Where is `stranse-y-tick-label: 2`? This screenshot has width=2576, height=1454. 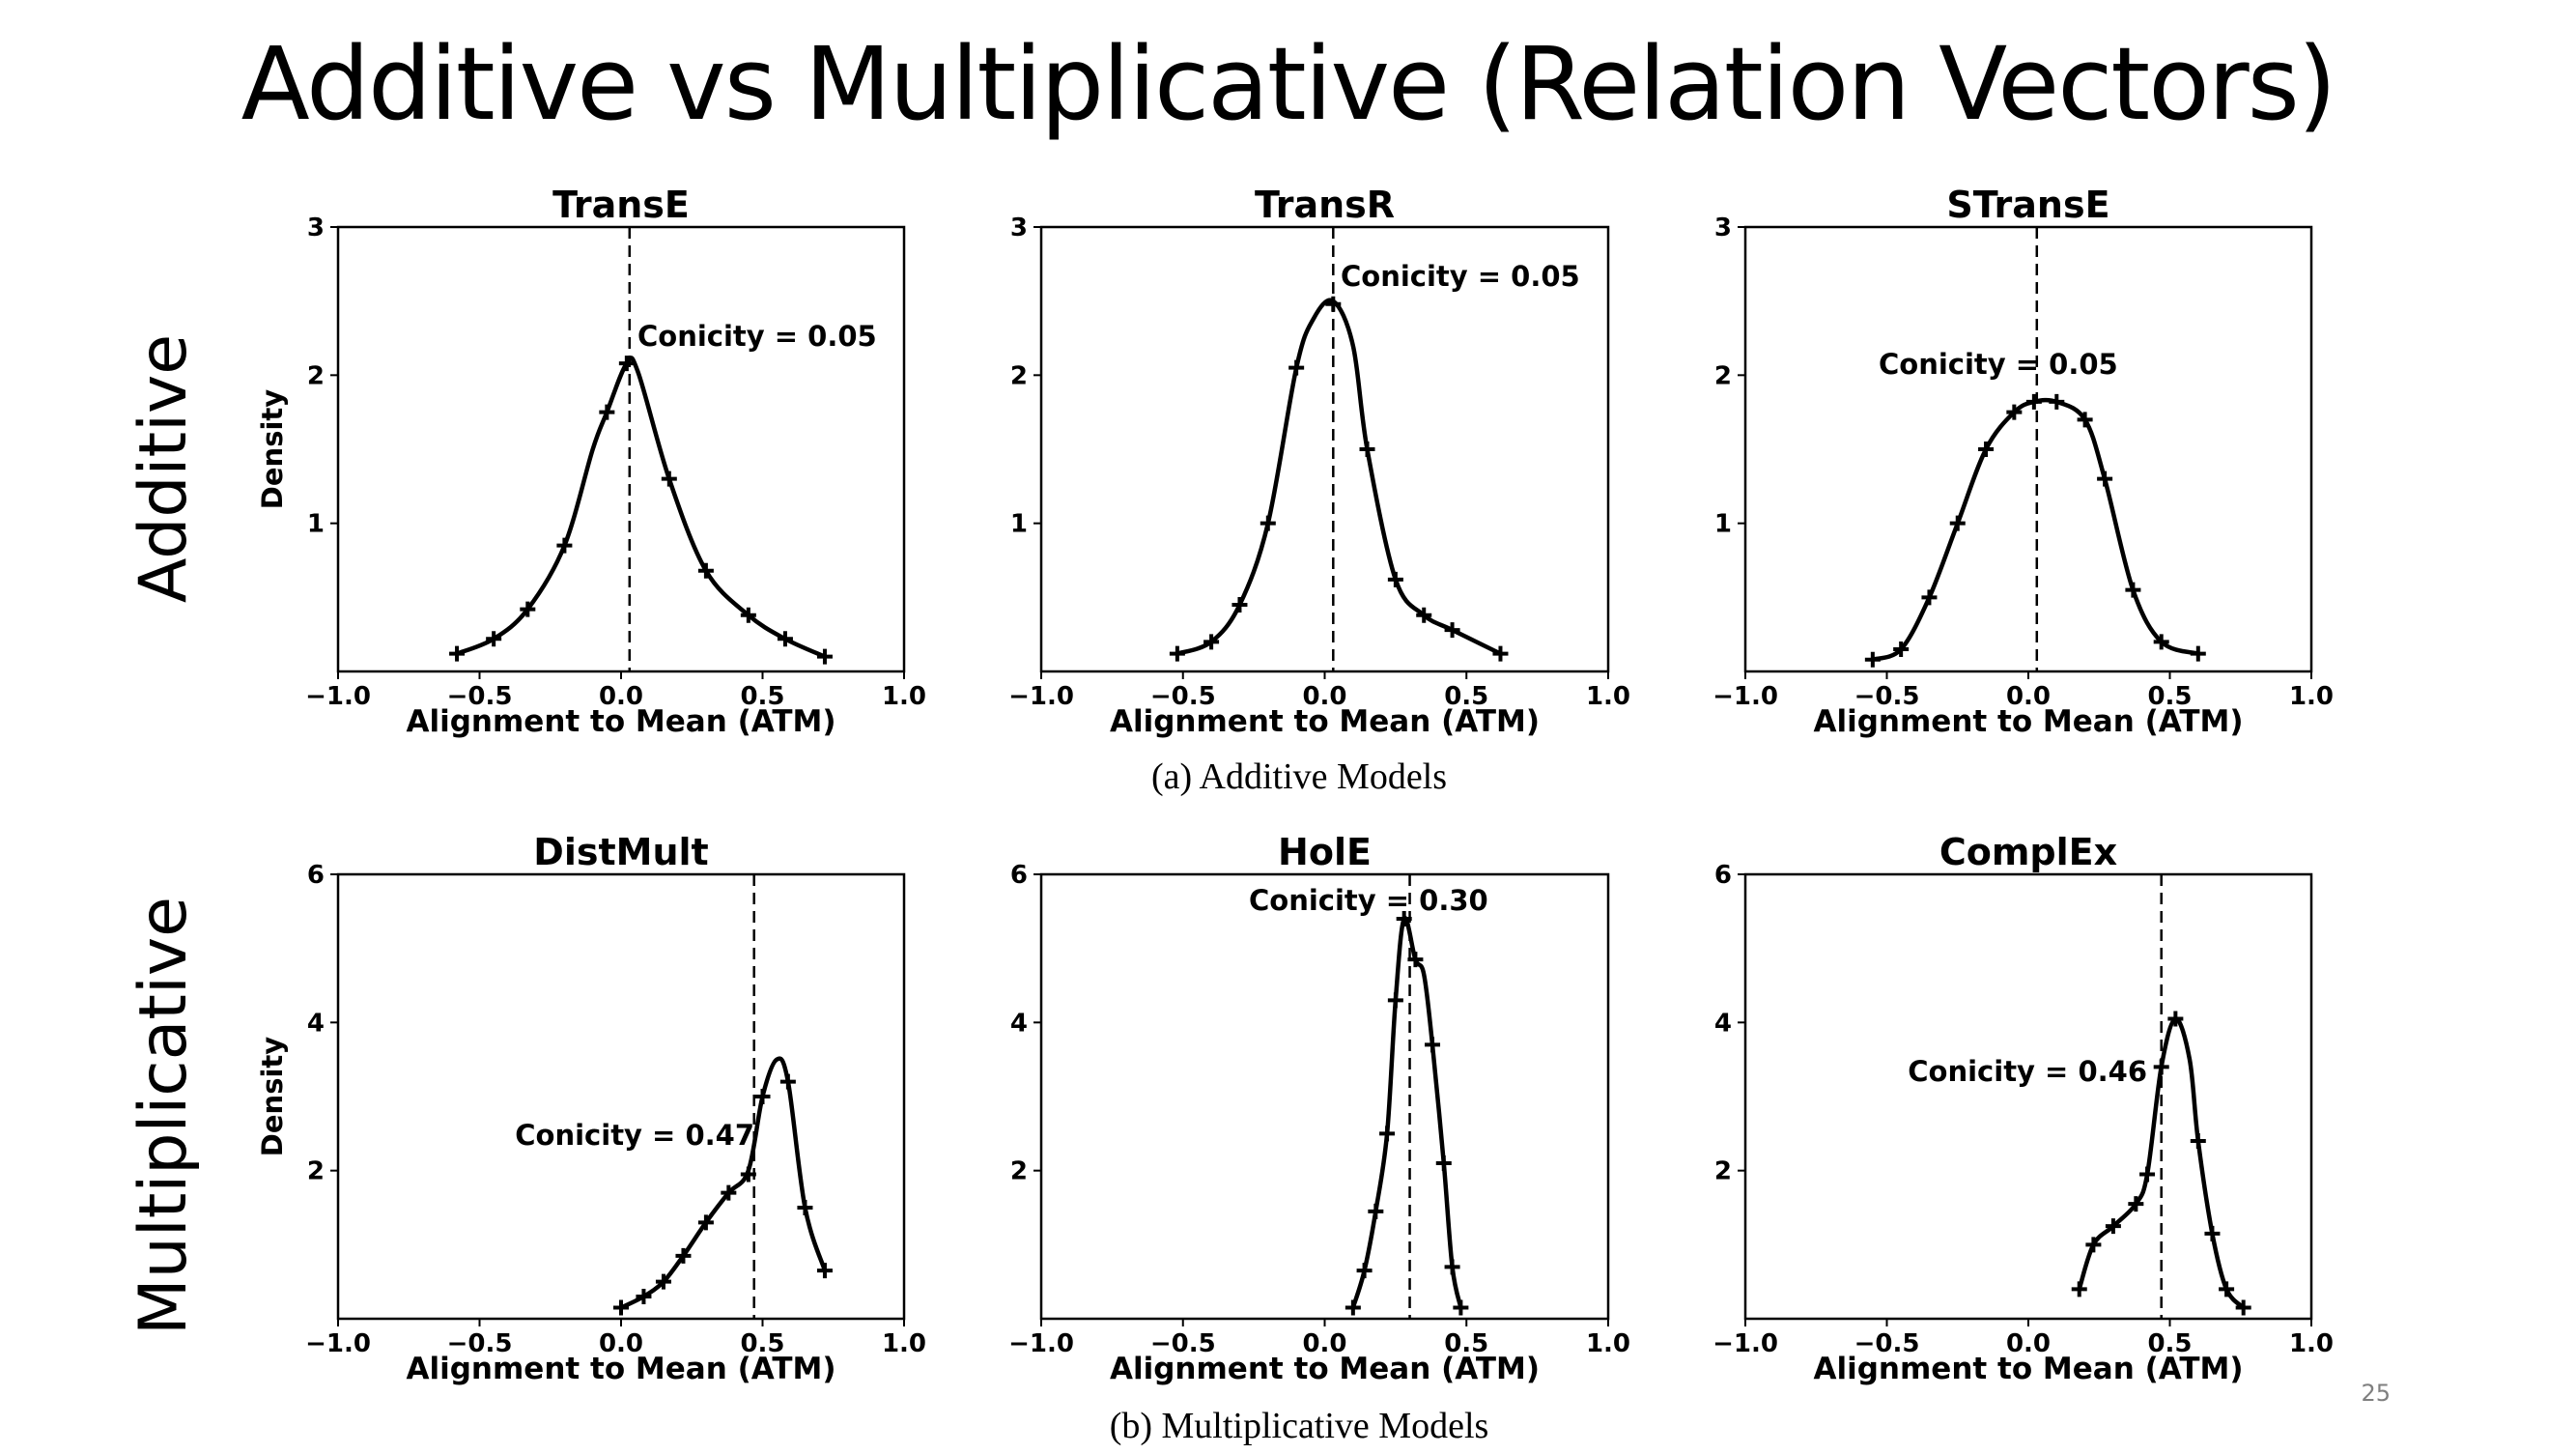 stranse-y-tick-label: 2 is located at coordinates (1723, 375).